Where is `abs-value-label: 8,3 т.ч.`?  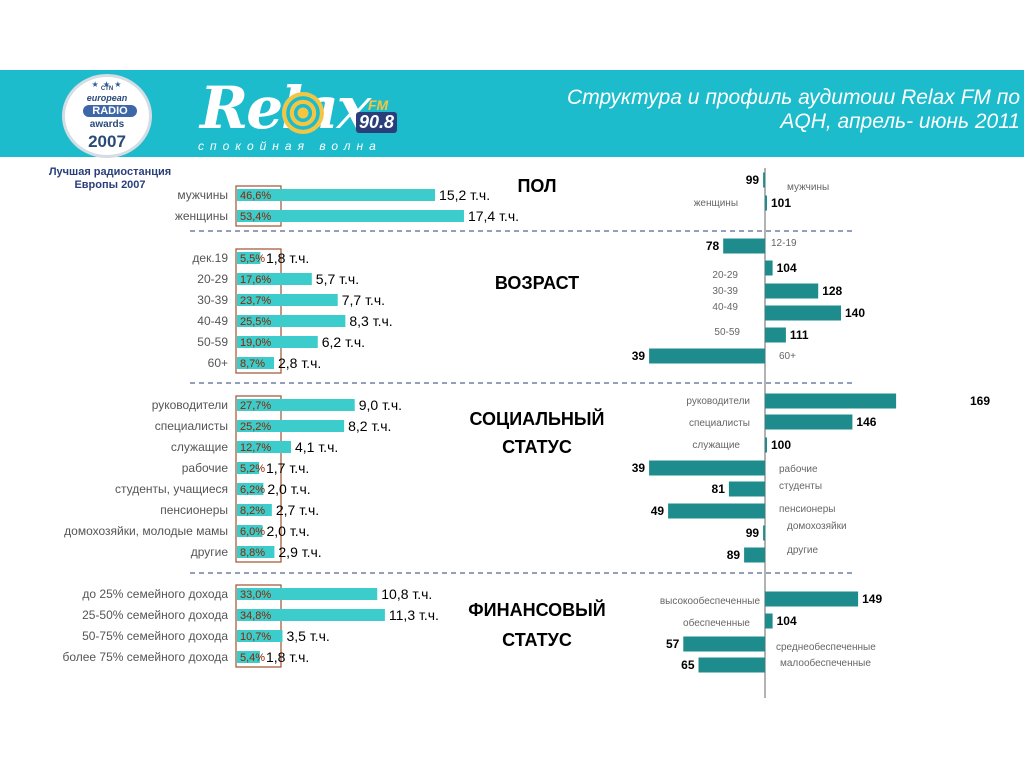 abs-value-label: 8,3 т.ч. is located at coordinates (370, 321).